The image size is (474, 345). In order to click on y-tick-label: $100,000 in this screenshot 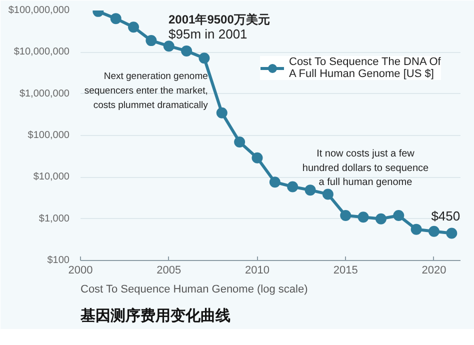, I will do `click(49, 135)`.